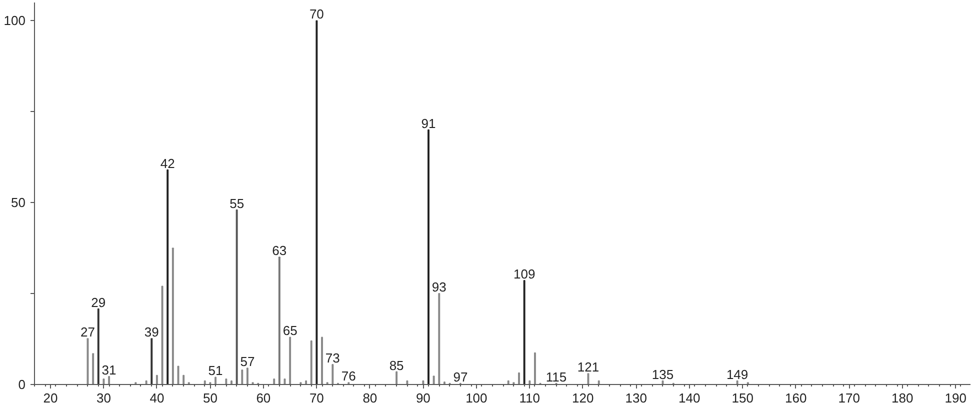  Describe the element at coordinates (103, 398) in the screenshot. I see `x-tick-label: 30` at that location.